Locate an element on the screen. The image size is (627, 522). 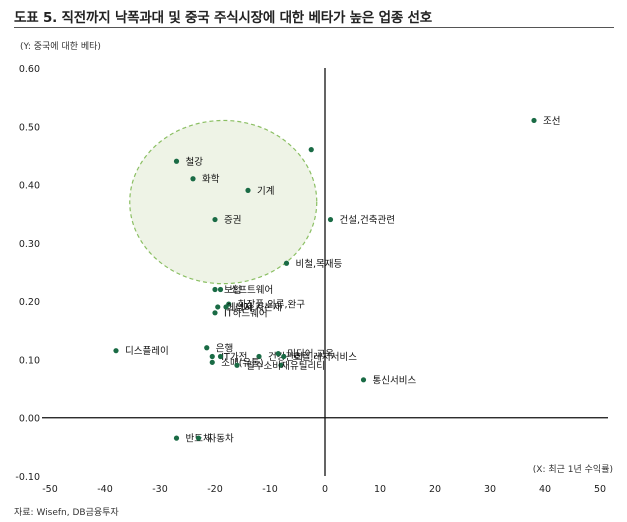
point-label: 철강 is located at coordinates (195, 162).